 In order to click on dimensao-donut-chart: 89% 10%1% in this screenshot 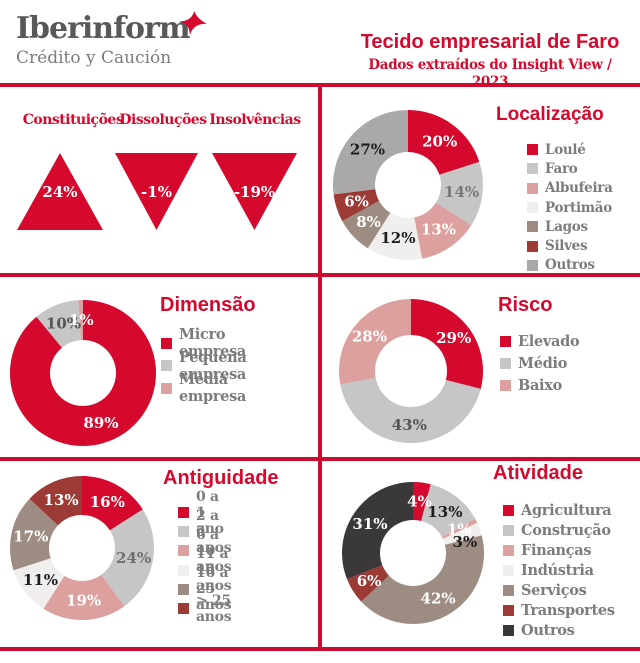, I will do `click(82, 372)`.